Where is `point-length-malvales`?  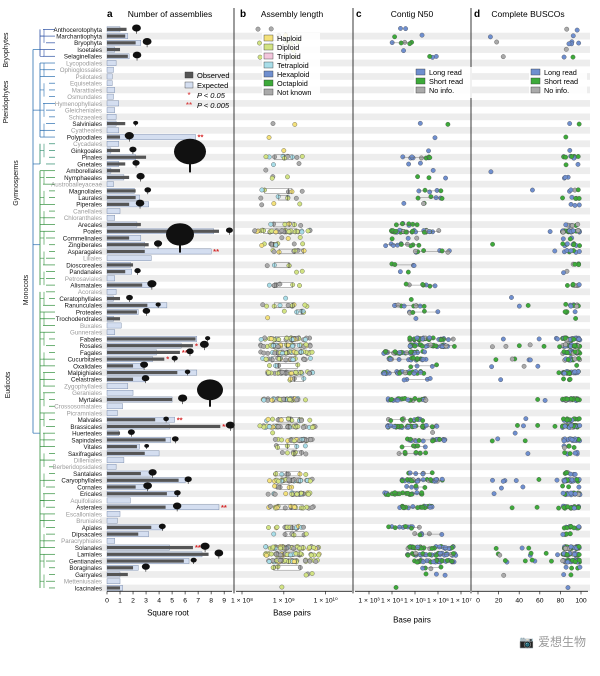
point-length-malvales is located at coordinates (302, 420).